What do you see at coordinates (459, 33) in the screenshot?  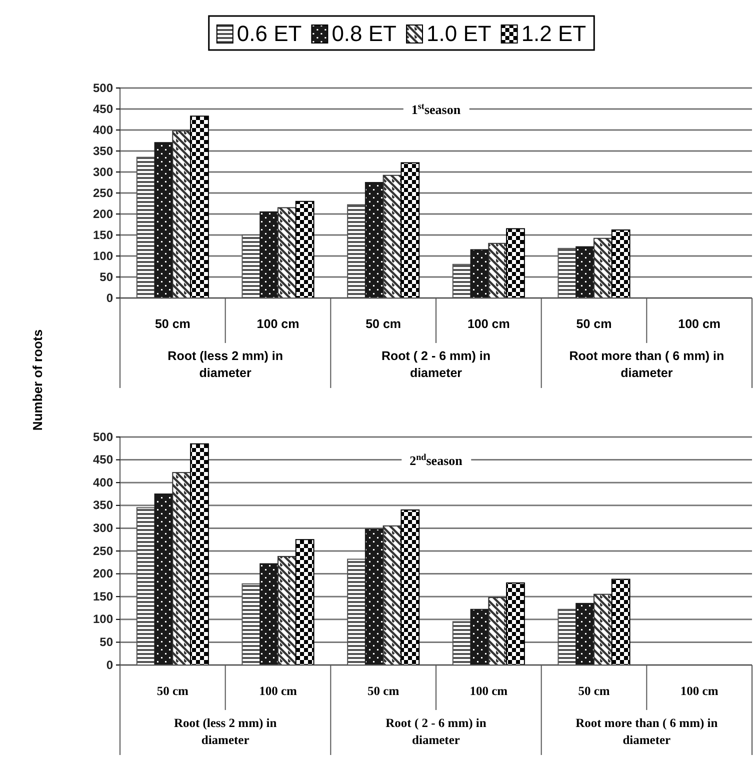 I see `legend-label: 1.0 ET` at bounding box center [459, 33].